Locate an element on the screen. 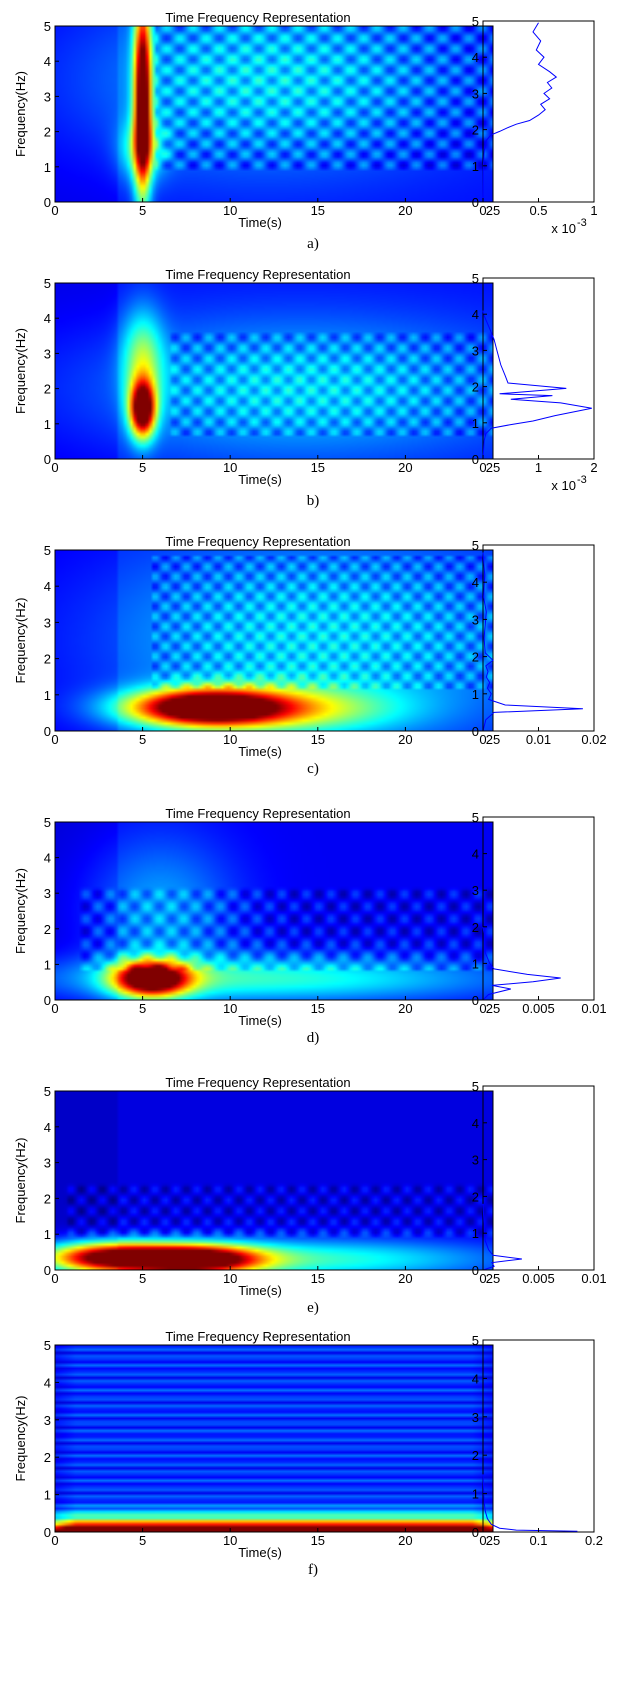  spectrum-x-tick-label: 0.02 is located at coordinates (593, 739).